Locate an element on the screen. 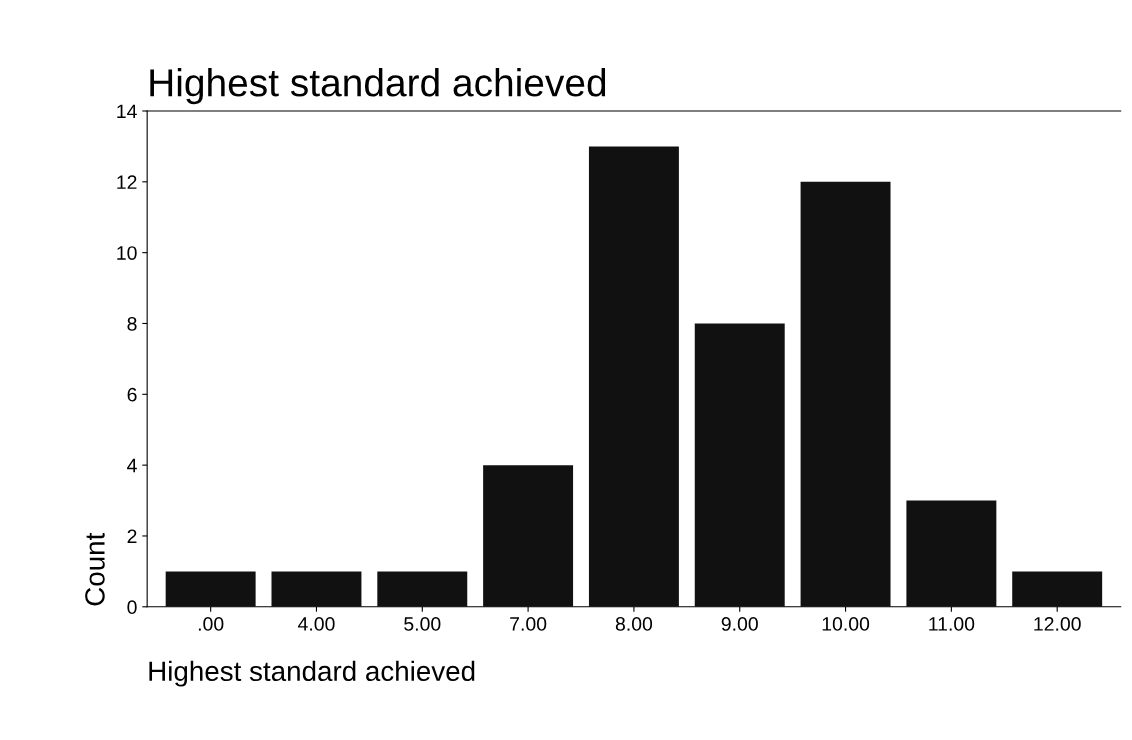 The image size is (1132, 740). y-tick-label: 8 is located at coordinates (132, 323).